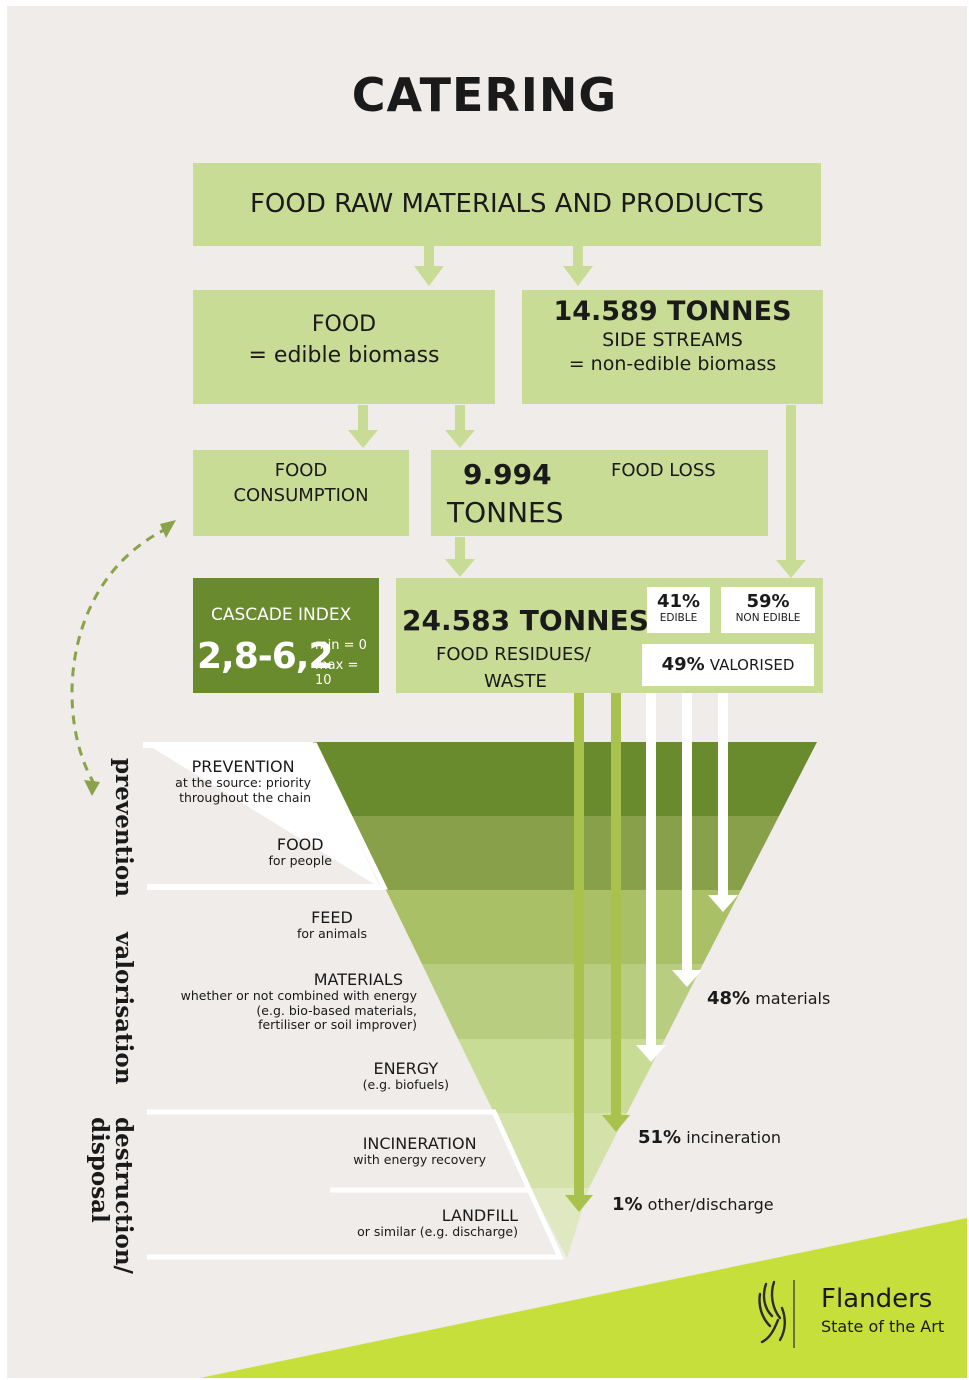 The height and width of the screenshot is (1380, 969). I want to click on group-prevention: prevention, so click(123, 827).